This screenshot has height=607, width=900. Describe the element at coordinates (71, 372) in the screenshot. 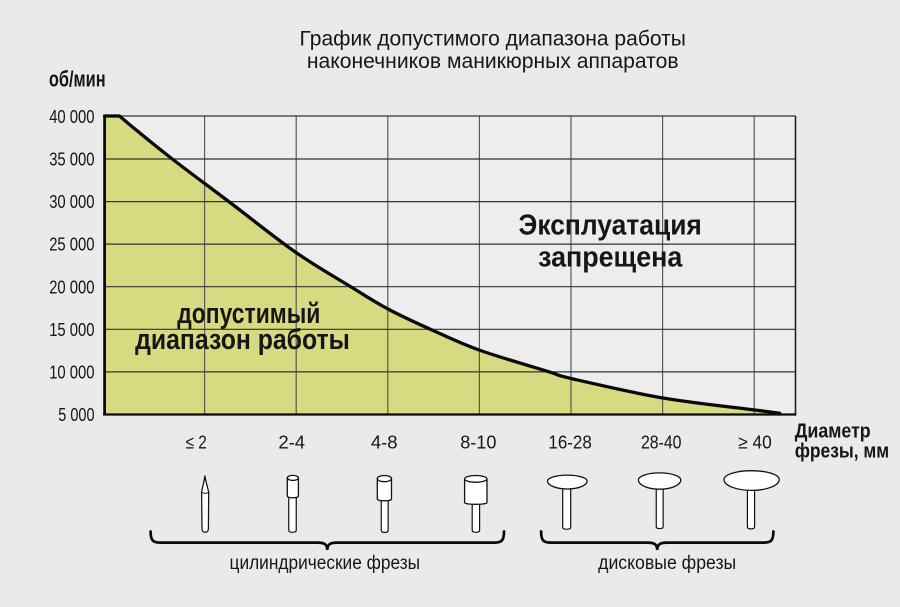

I see `svg-text: 10 000` at that location.